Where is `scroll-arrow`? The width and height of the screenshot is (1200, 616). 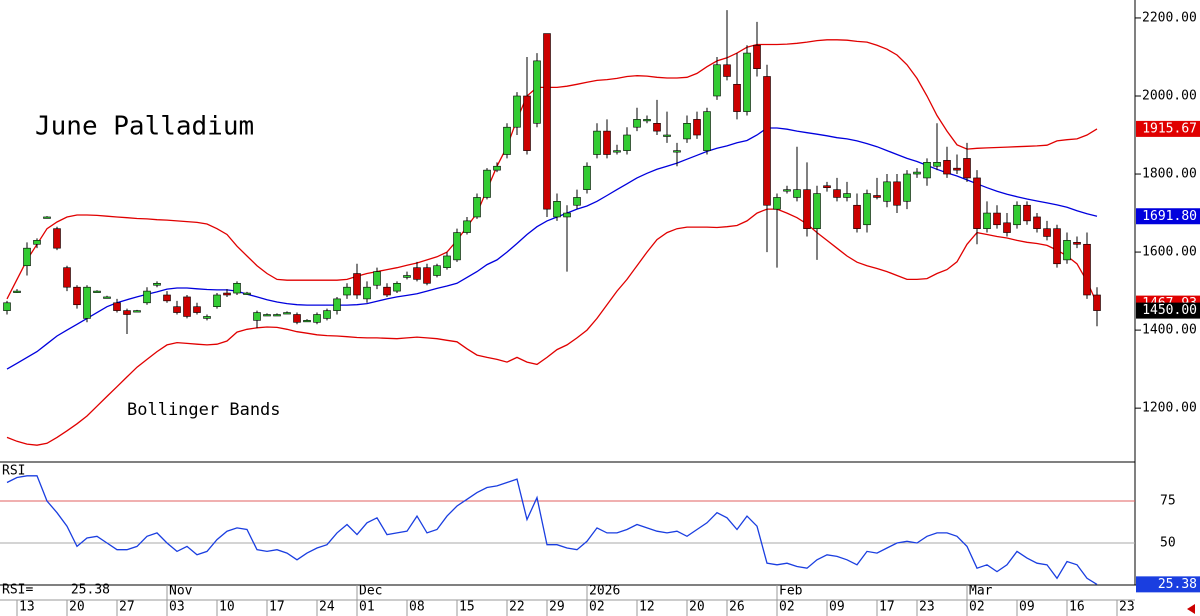 scroll-arrow is located at coordinates (1191, 609).